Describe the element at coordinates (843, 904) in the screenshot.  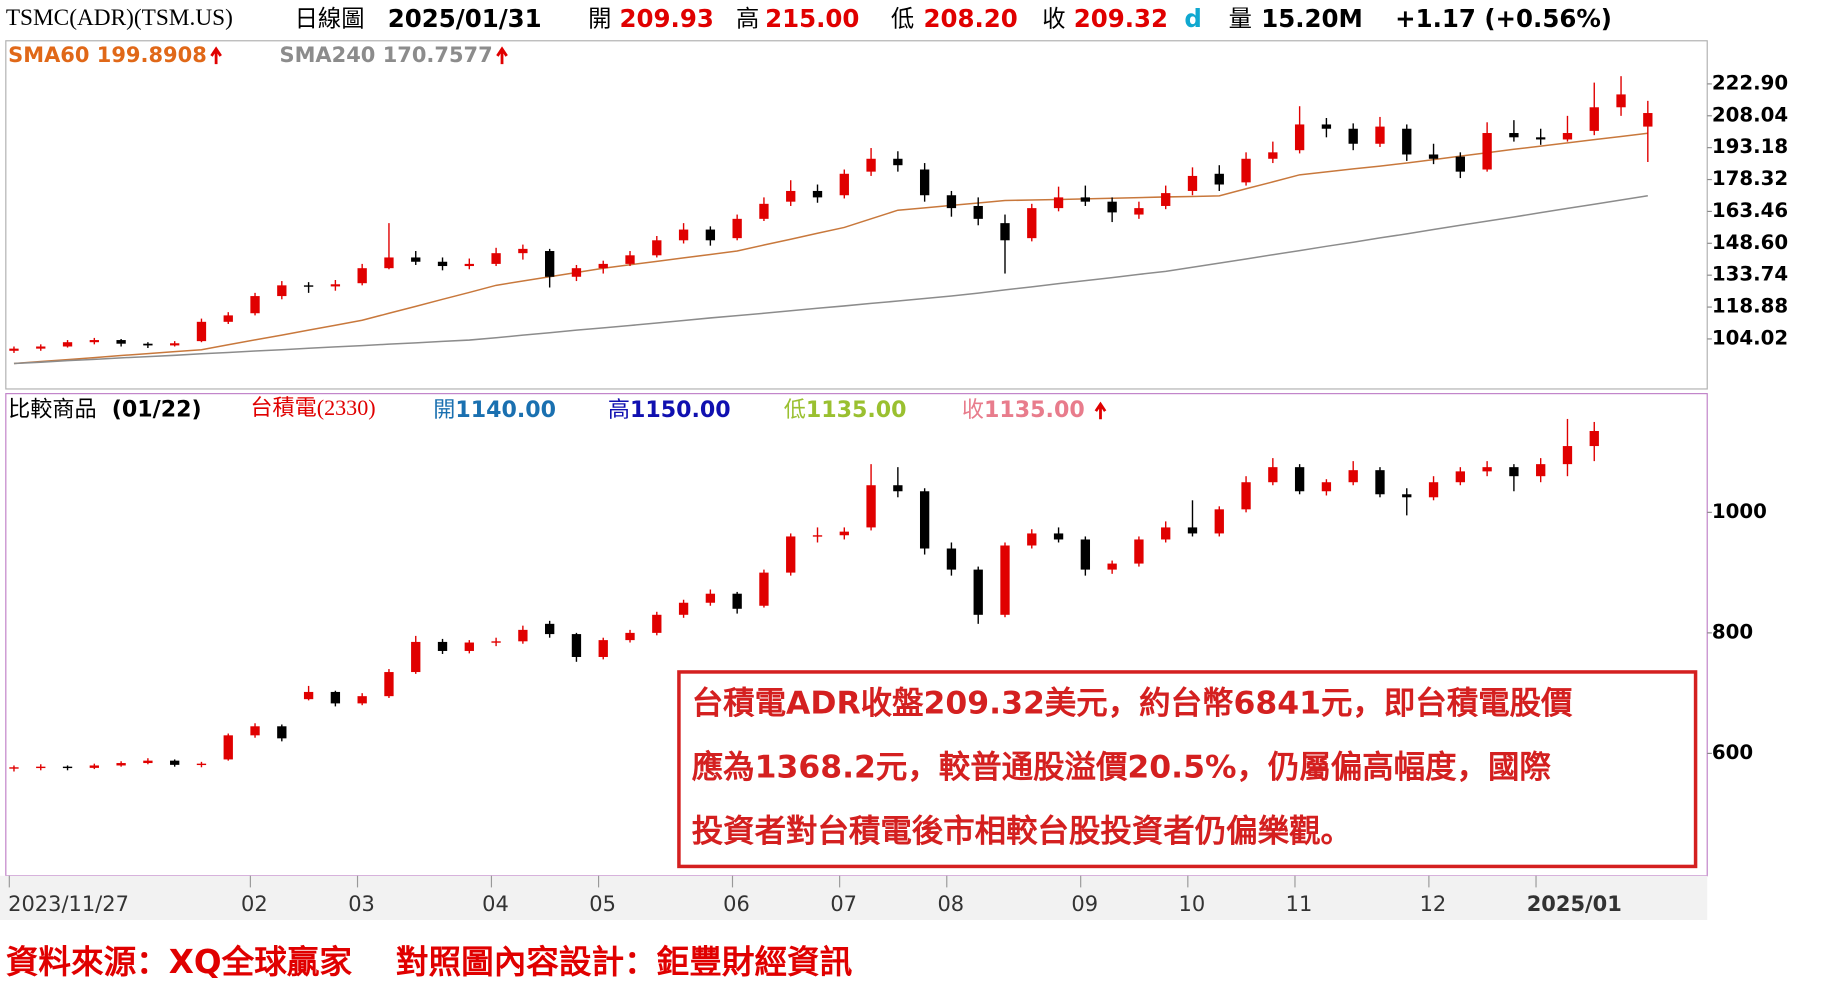
I see `x-tick-label: 07` at that location.